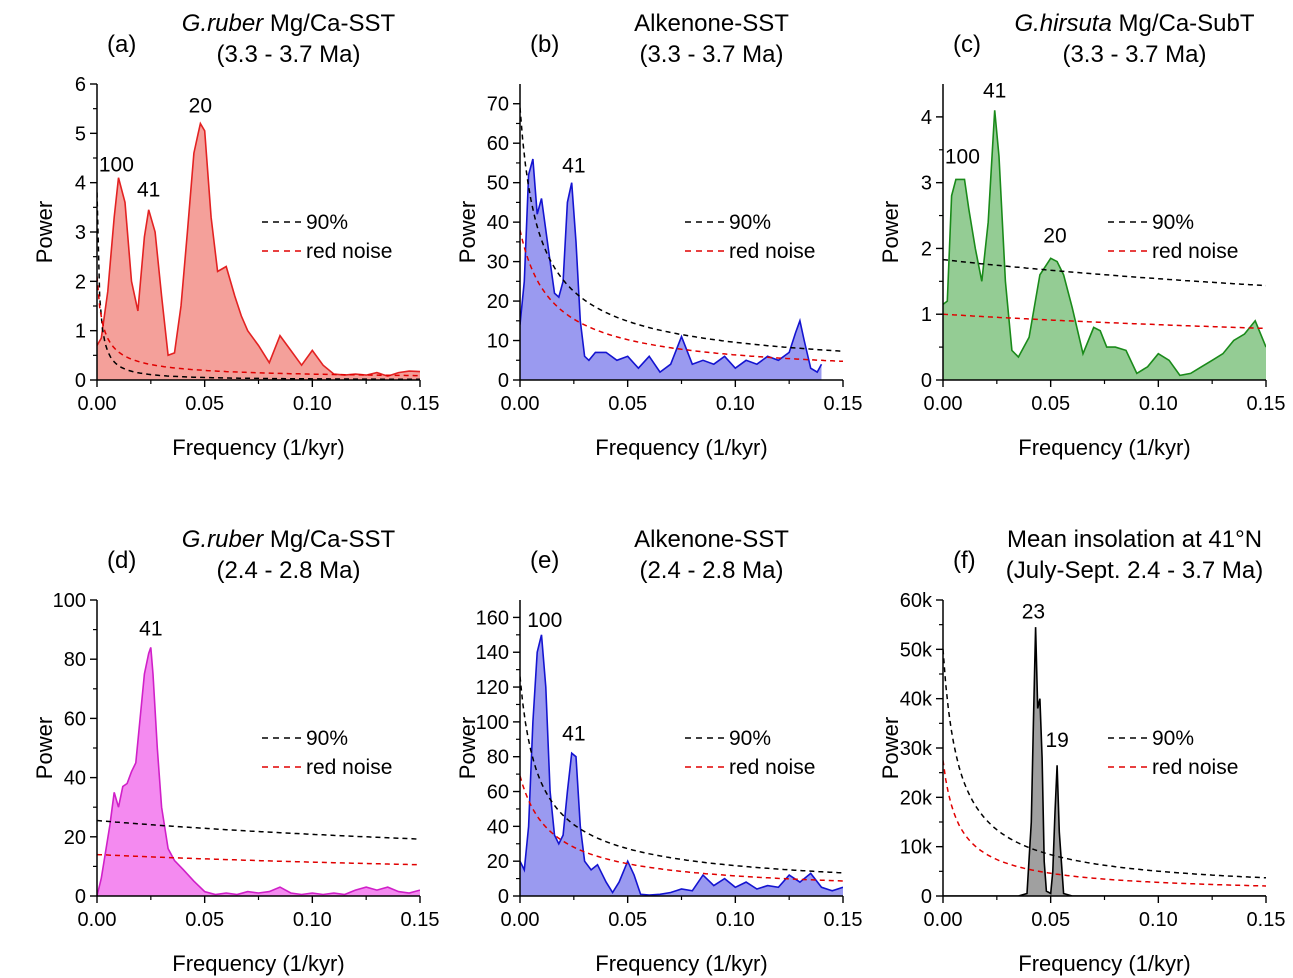 The height and width of the screenshot is (978, 1293). What do you see at coordinates (289, 539) in the screenshot?
I see `panel-title: G.ruber Mg/Ca-SST` at bounding box center [289, 539].